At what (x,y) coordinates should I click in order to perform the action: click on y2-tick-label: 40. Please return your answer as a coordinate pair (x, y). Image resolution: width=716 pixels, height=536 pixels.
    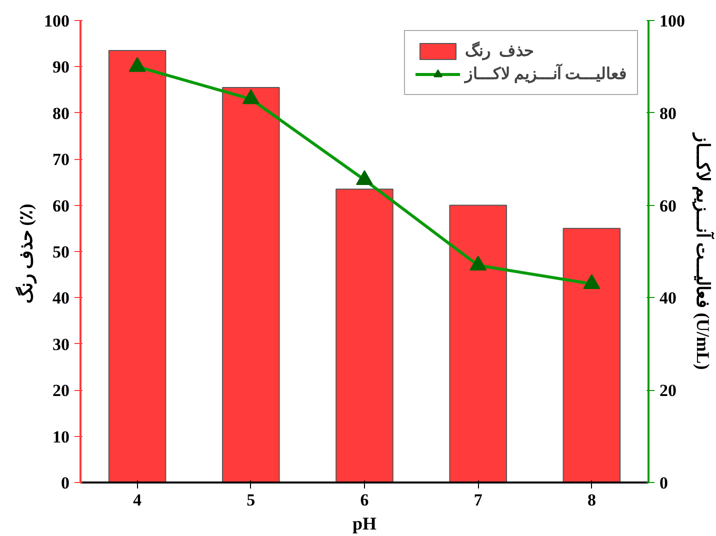
    Looking at the image, I should click on (668, 298).